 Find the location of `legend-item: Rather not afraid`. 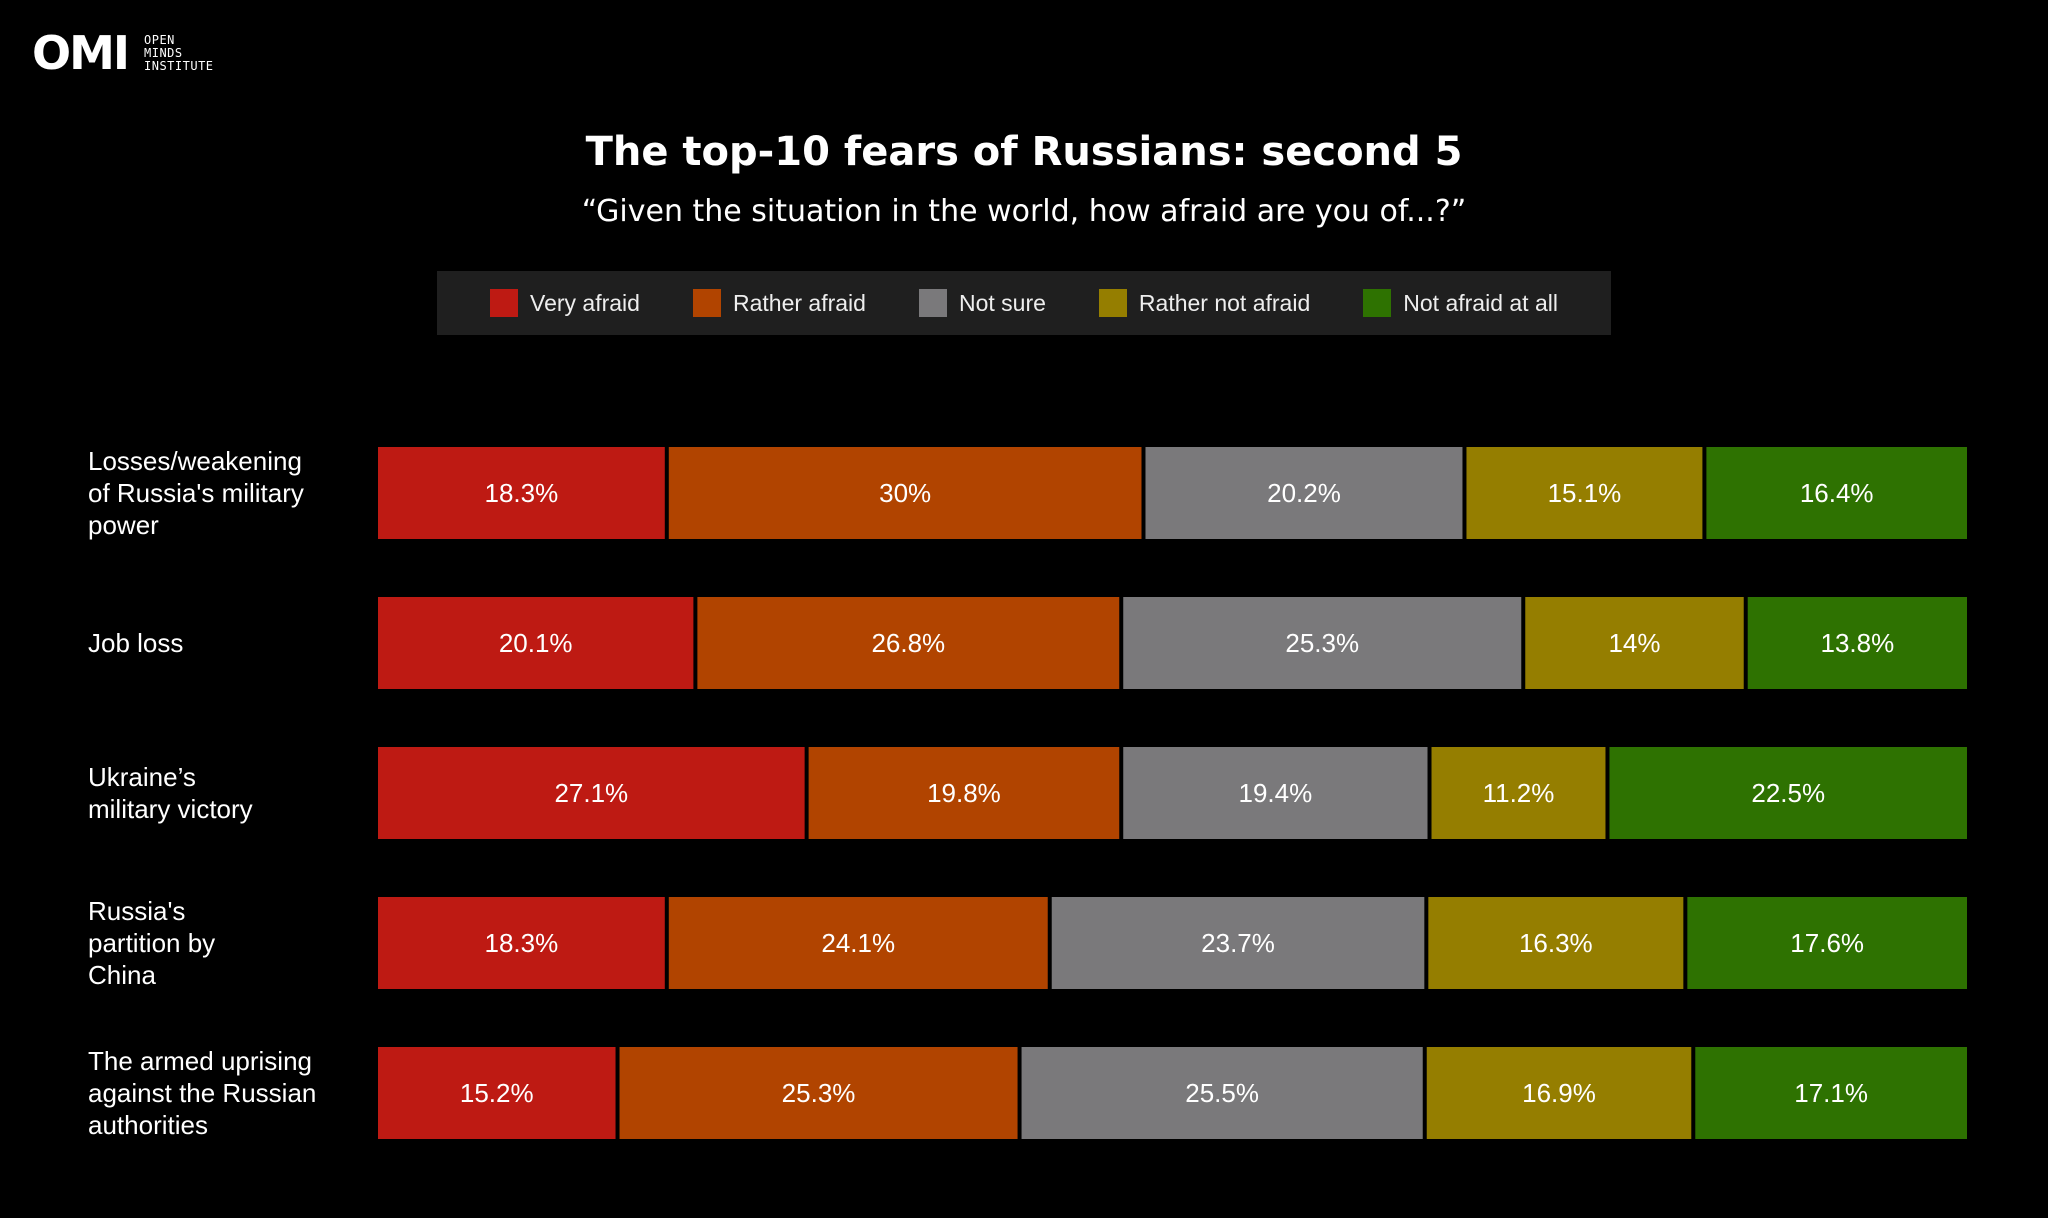

legend-item: Rather not afraid is located at coordinates (1204, 303).